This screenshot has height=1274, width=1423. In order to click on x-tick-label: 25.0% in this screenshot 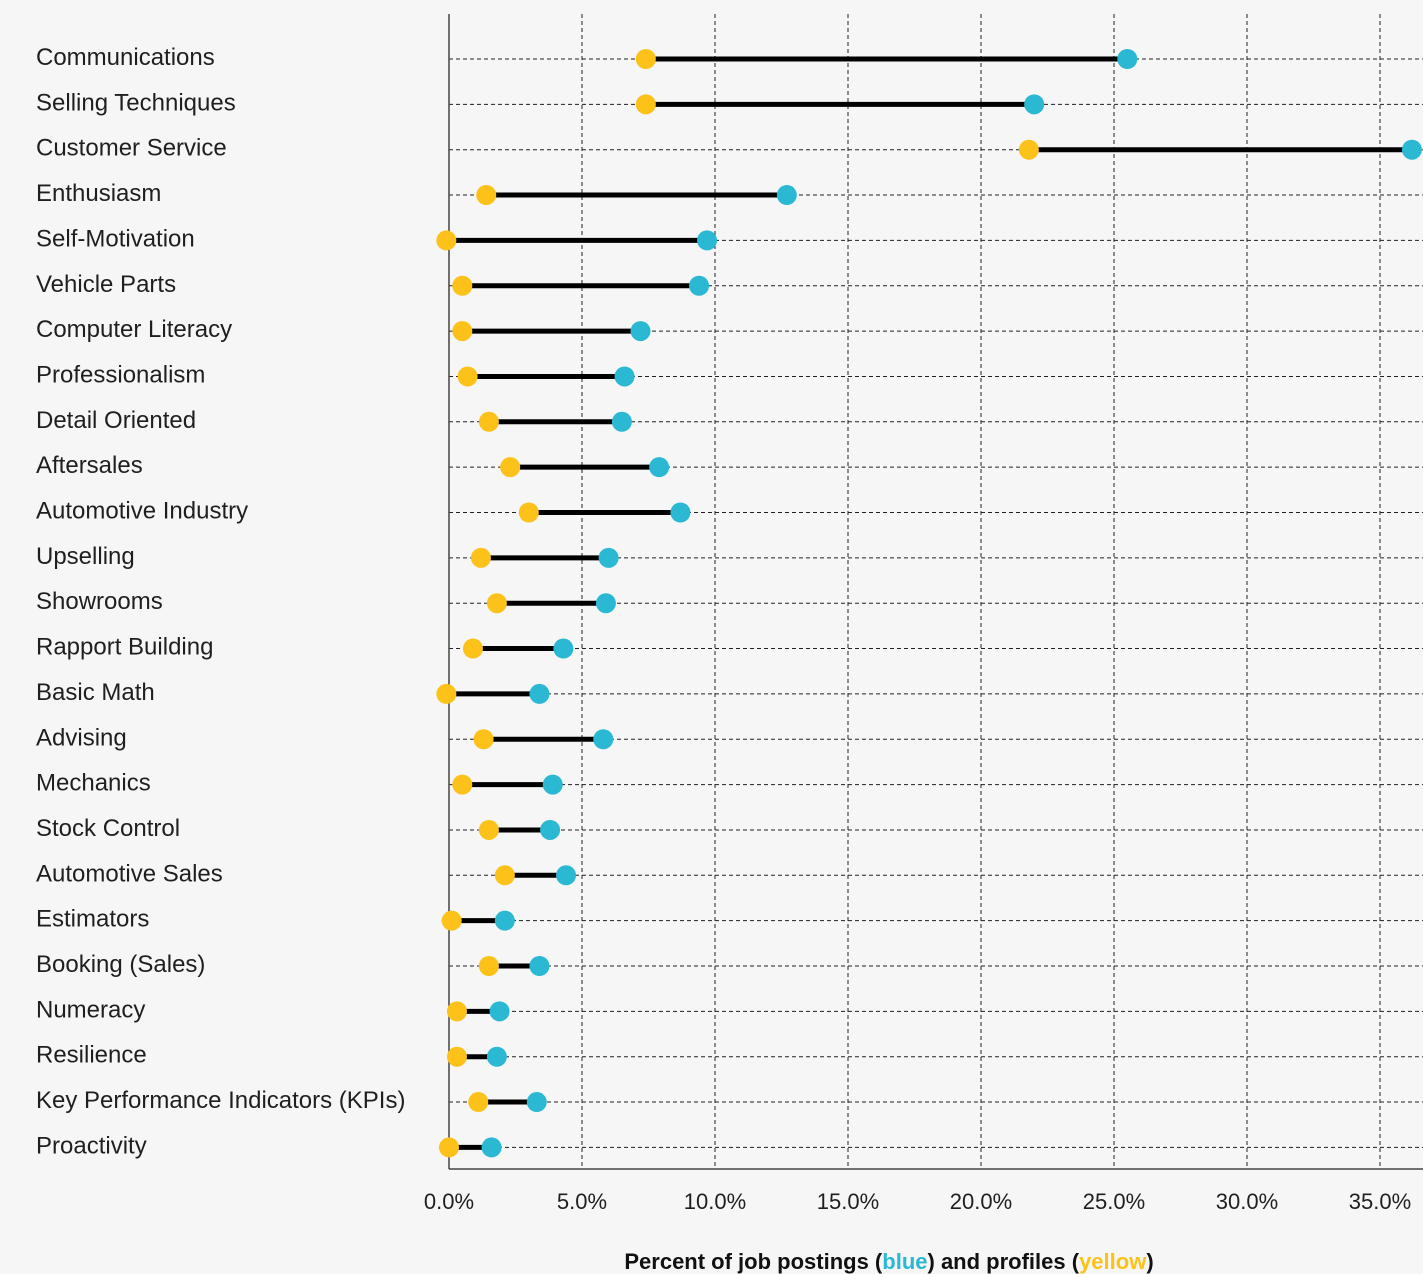, I will do `click(1114, 1201)`.